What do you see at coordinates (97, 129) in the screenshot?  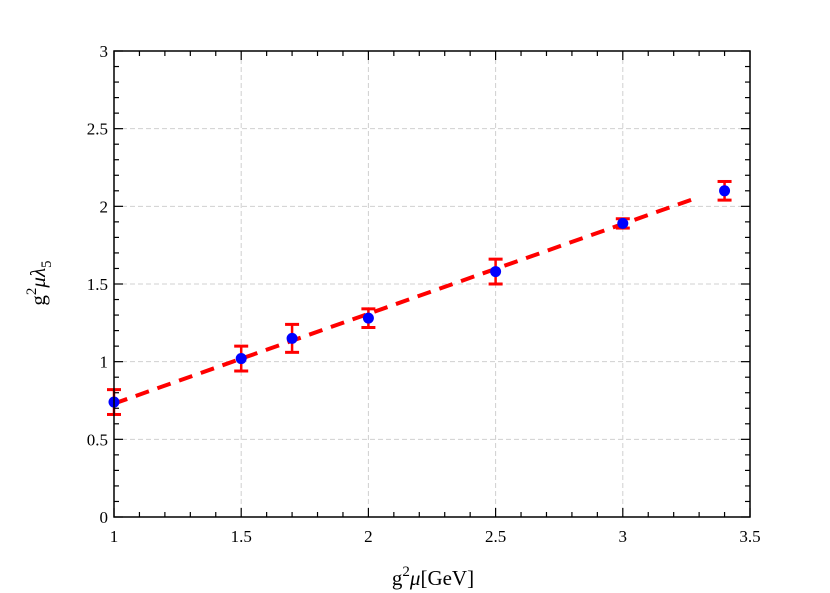 I see `y-tick-label: 2.5` at bounding box center [97, 129].